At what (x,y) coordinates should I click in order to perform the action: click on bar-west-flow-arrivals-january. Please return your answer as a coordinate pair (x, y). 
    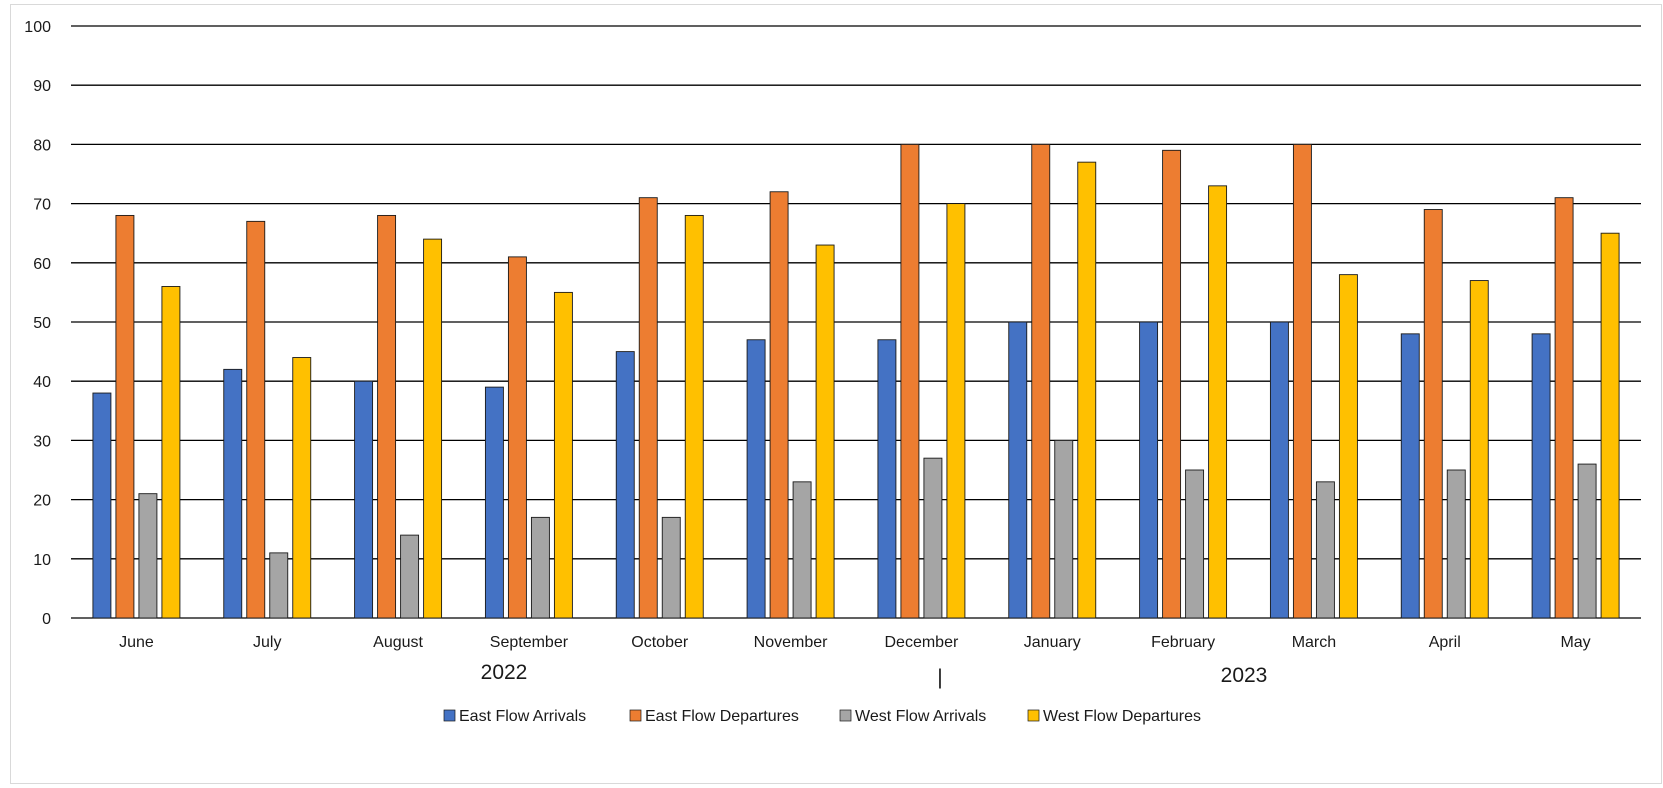
    Looking at the image, I should click on (1064, 529).